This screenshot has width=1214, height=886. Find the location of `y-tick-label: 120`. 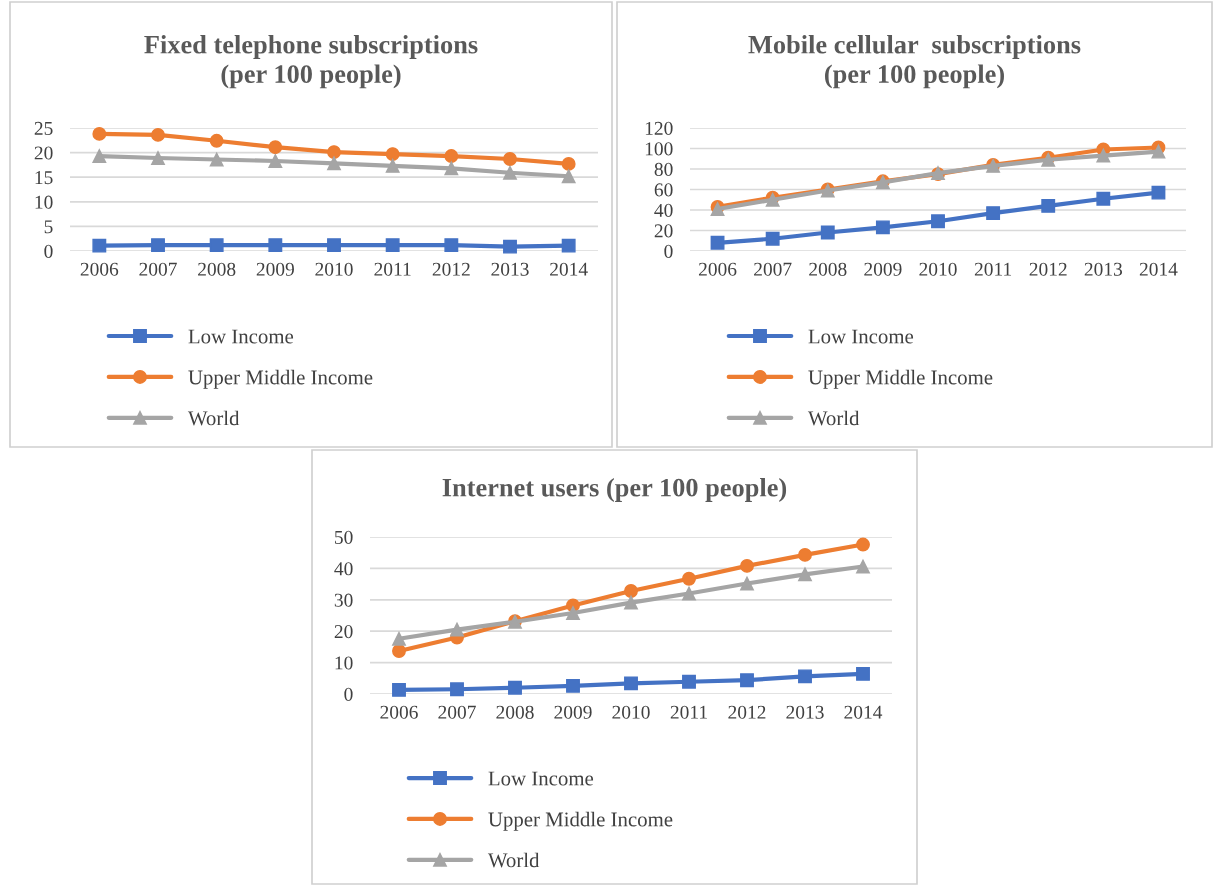

y-tick-label: 120 is located at coordinates (659, 128).